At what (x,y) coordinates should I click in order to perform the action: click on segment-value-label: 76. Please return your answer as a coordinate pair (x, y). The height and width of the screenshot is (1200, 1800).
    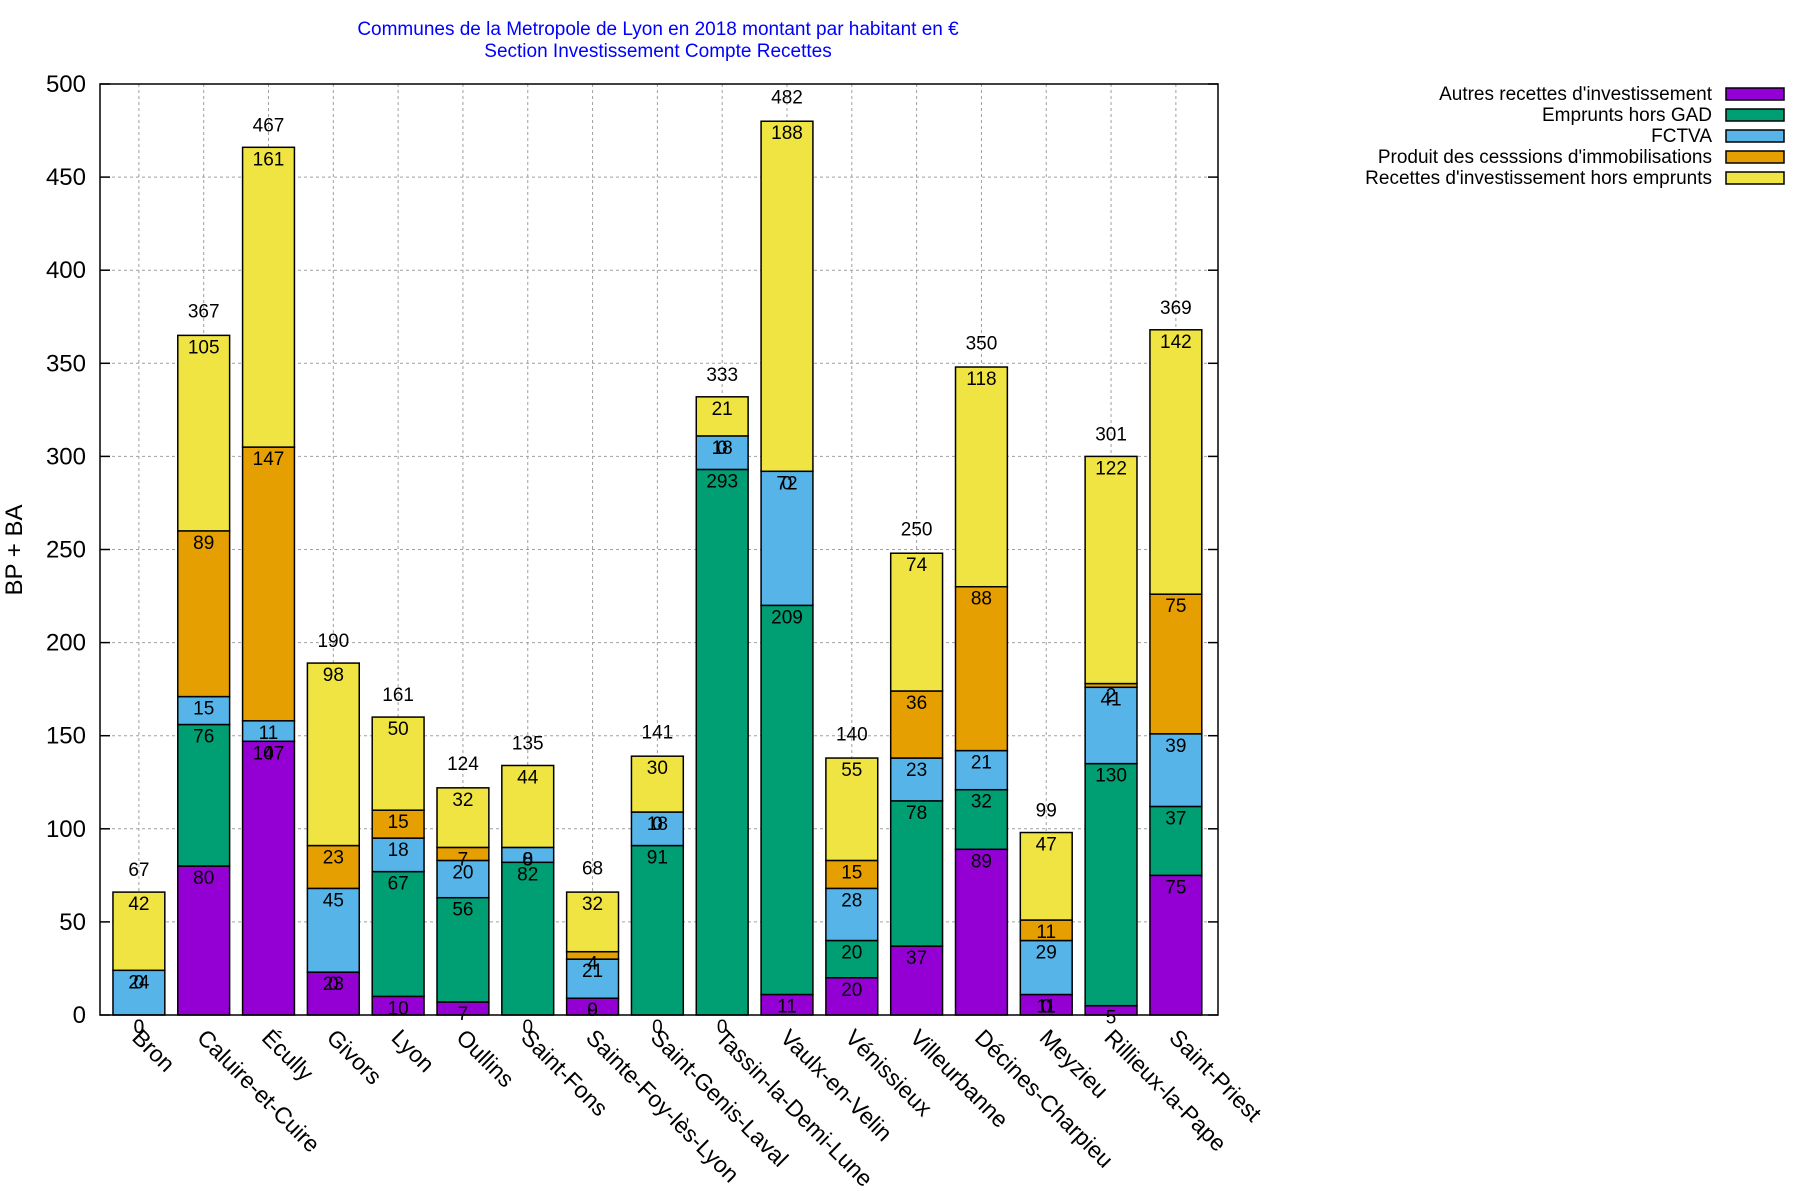
    Looking at the image, I should click on (203, 737).